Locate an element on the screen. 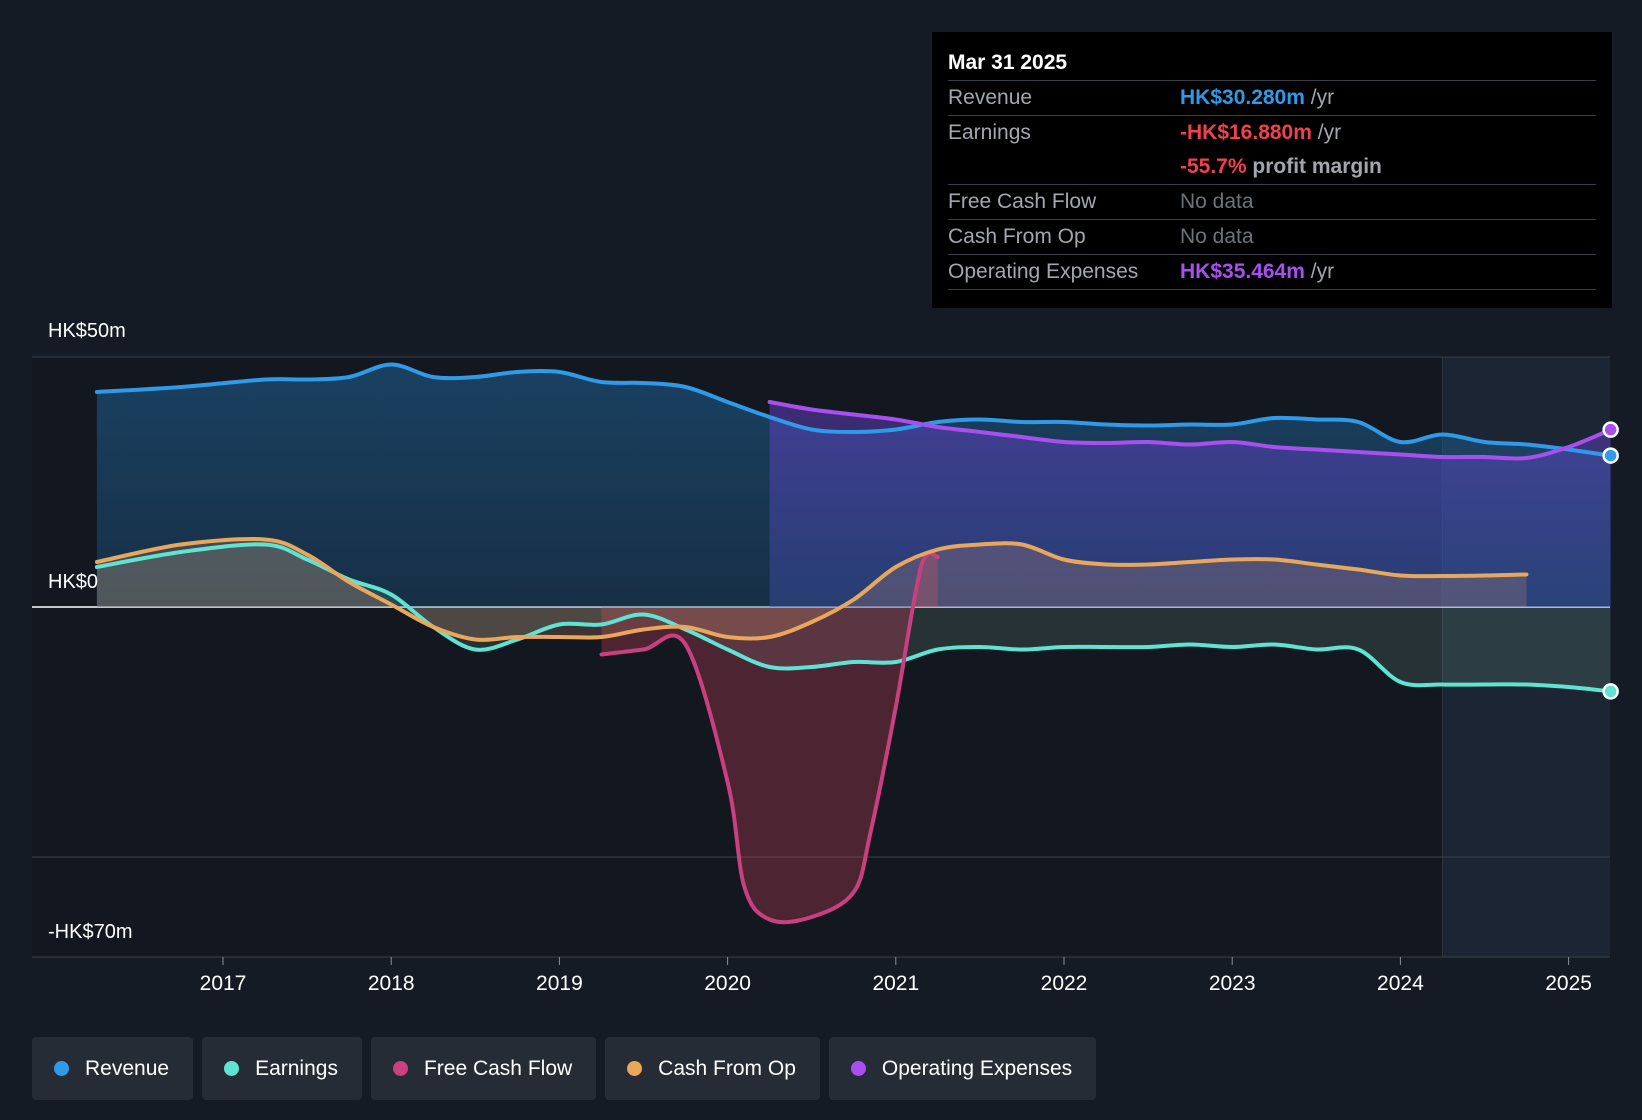 The height and width of the screenshot is (1120, 1642). x-tick-label: 2021 is located at coordinates (895, 983).